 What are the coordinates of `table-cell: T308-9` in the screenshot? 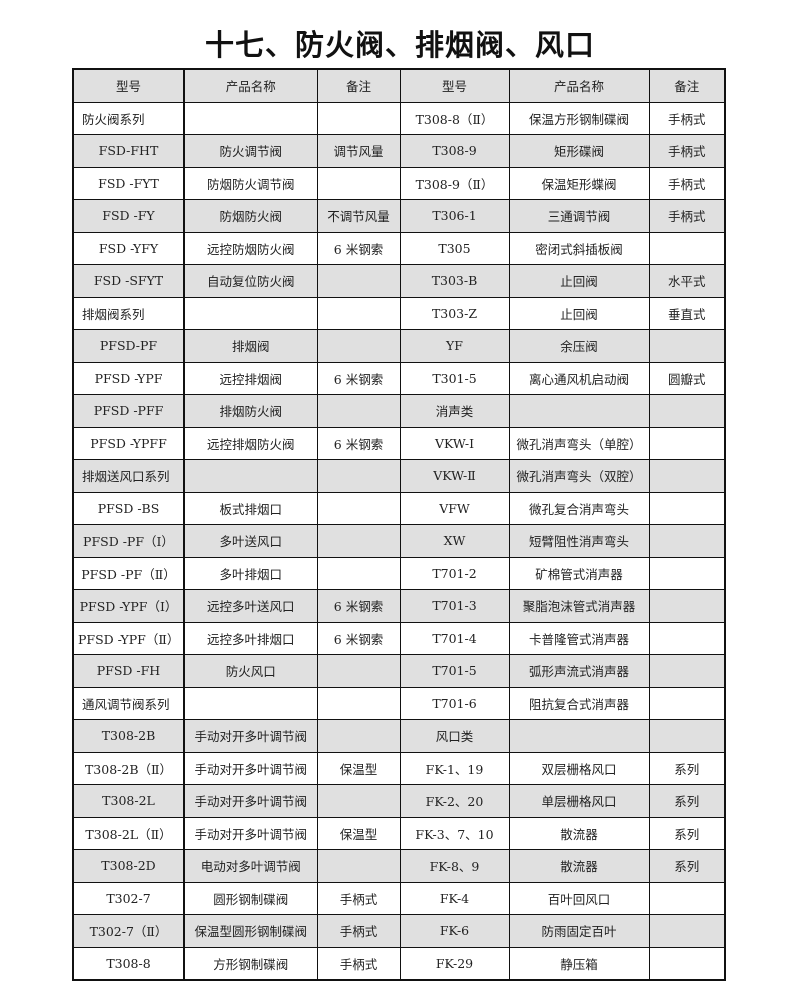 It's located at (454, 151).